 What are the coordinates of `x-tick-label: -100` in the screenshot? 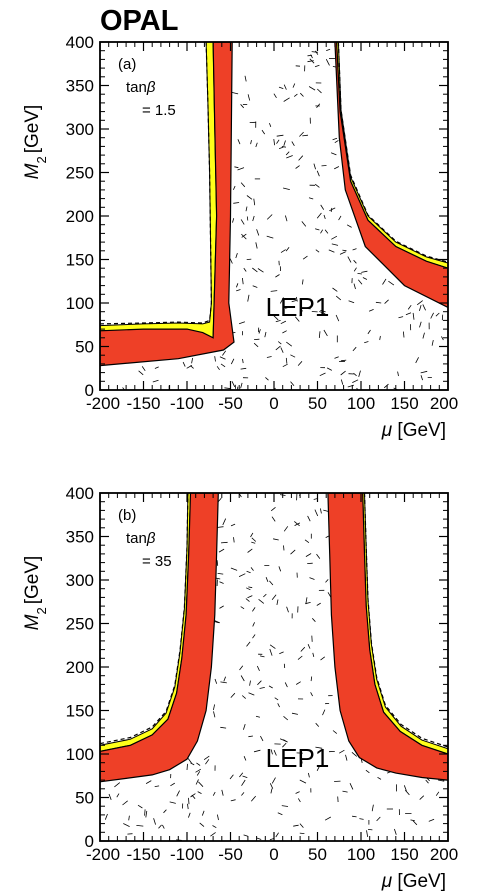 It's located at (187, 854).